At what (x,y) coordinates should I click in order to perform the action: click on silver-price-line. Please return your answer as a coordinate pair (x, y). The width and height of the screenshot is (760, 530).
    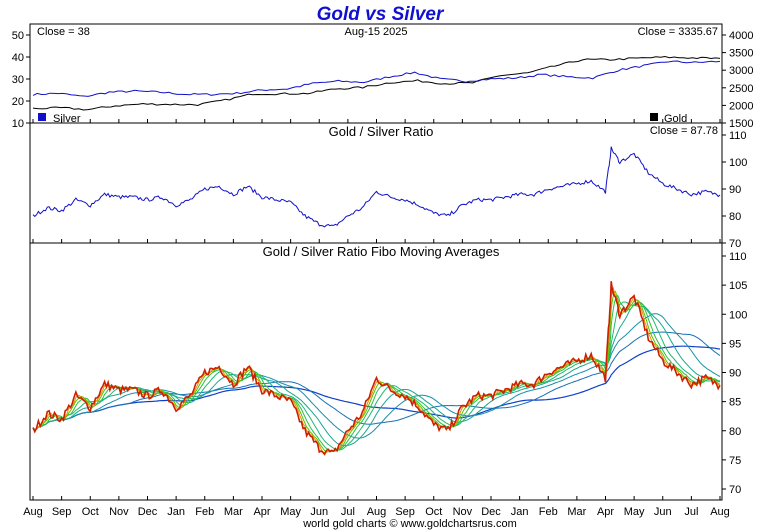
    Looking at the image, I should click on (376, 78).